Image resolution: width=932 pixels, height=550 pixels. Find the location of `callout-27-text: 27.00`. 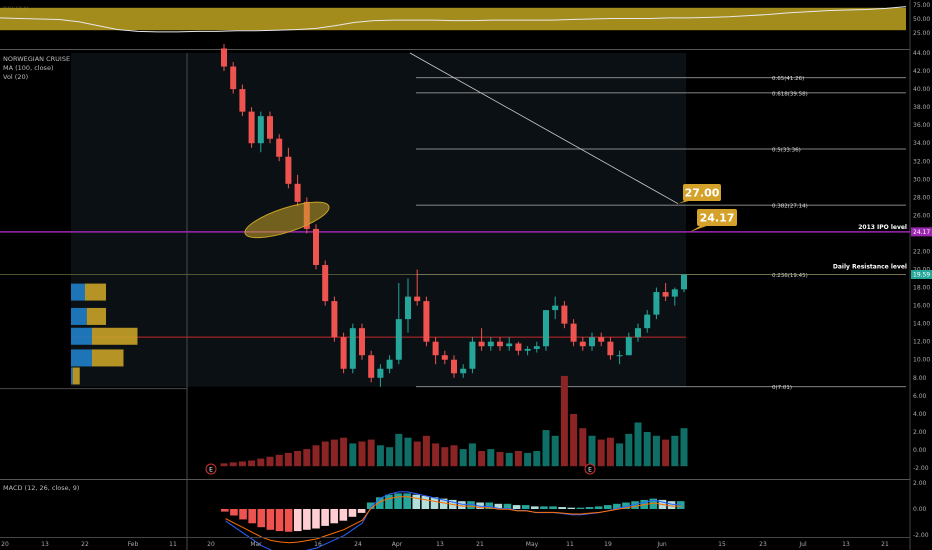

callout-27-text: 27.00 is located at coordinates (702, 193).